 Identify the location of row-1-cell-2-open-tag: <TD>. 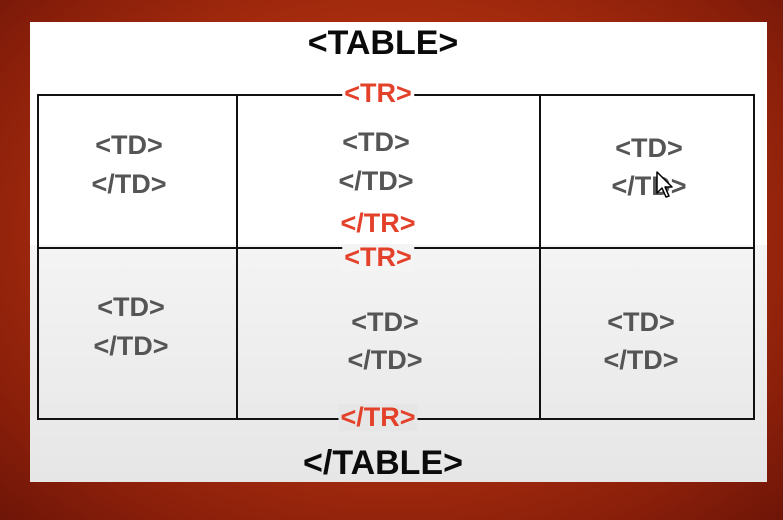
(376, 142).